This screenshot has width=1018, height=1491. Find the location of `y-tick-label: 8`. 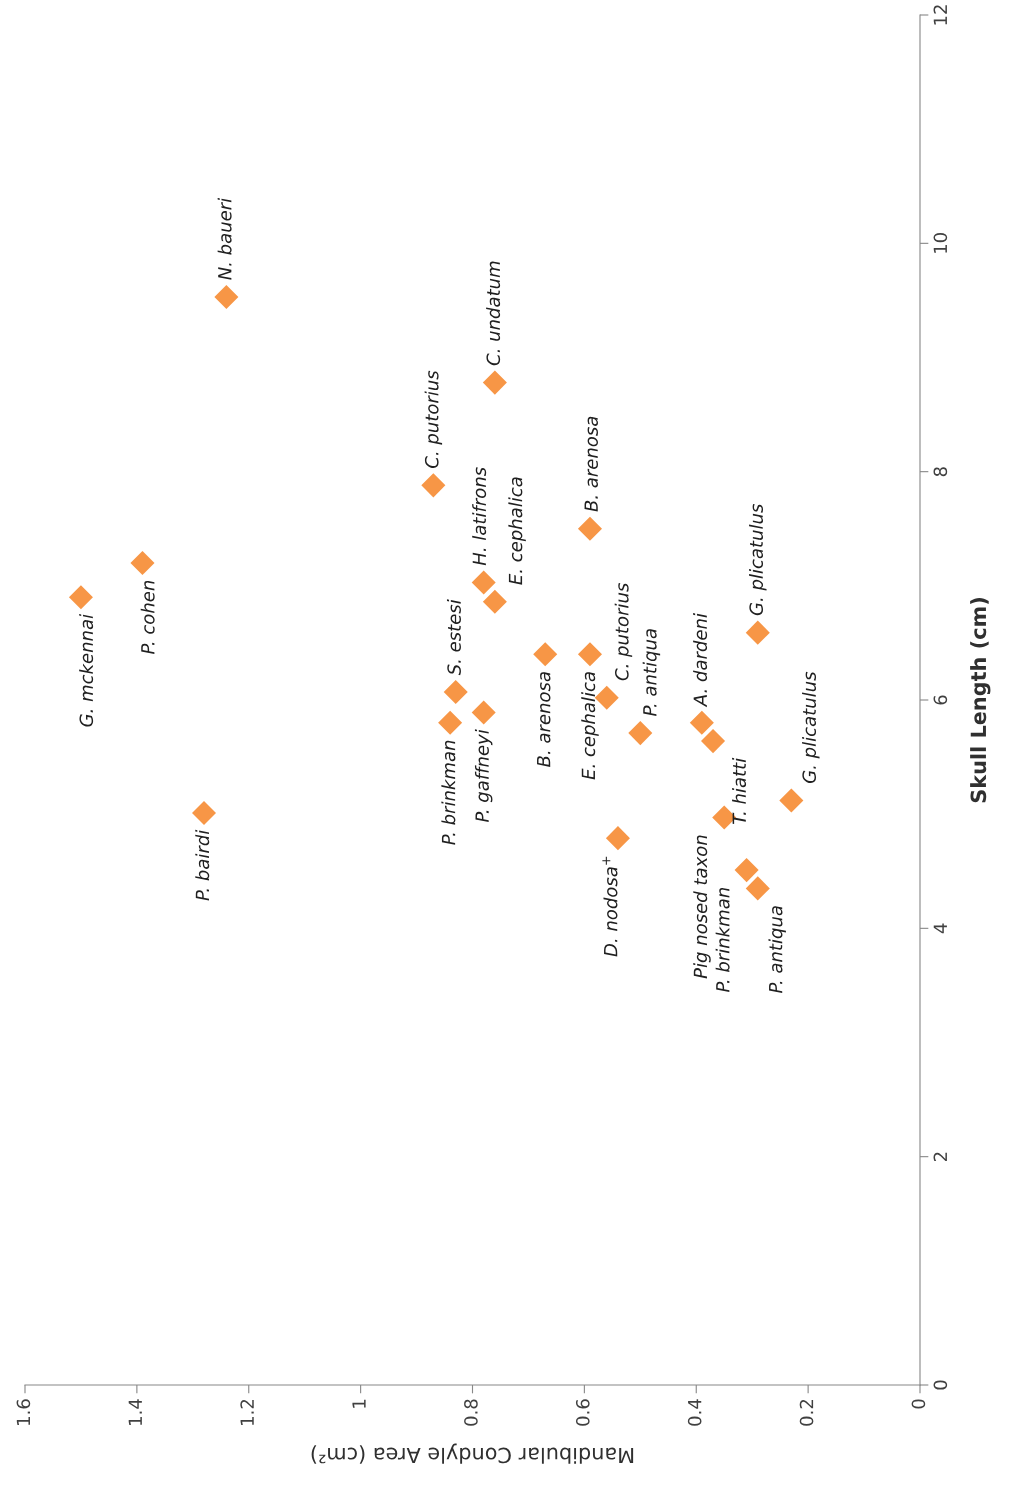

y-tick-label: 8 is located at coordinates (940, 472).